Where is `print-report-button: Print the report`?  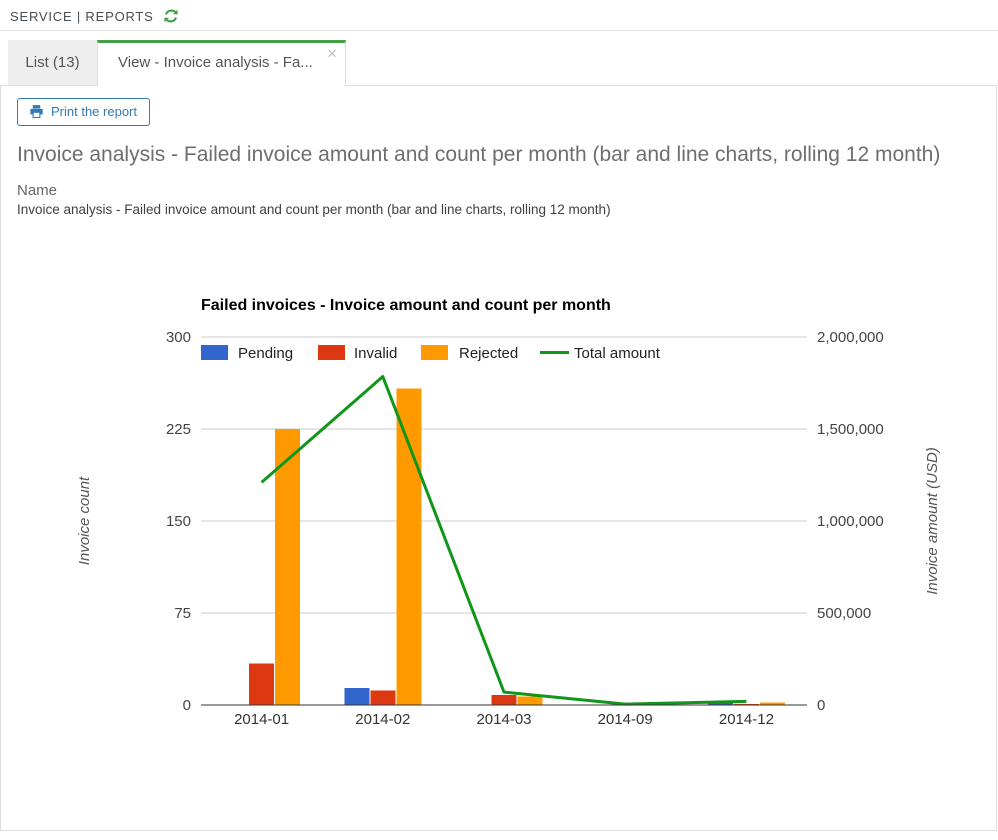 print-report-button: Print the report is located at coordinates (83, 112).